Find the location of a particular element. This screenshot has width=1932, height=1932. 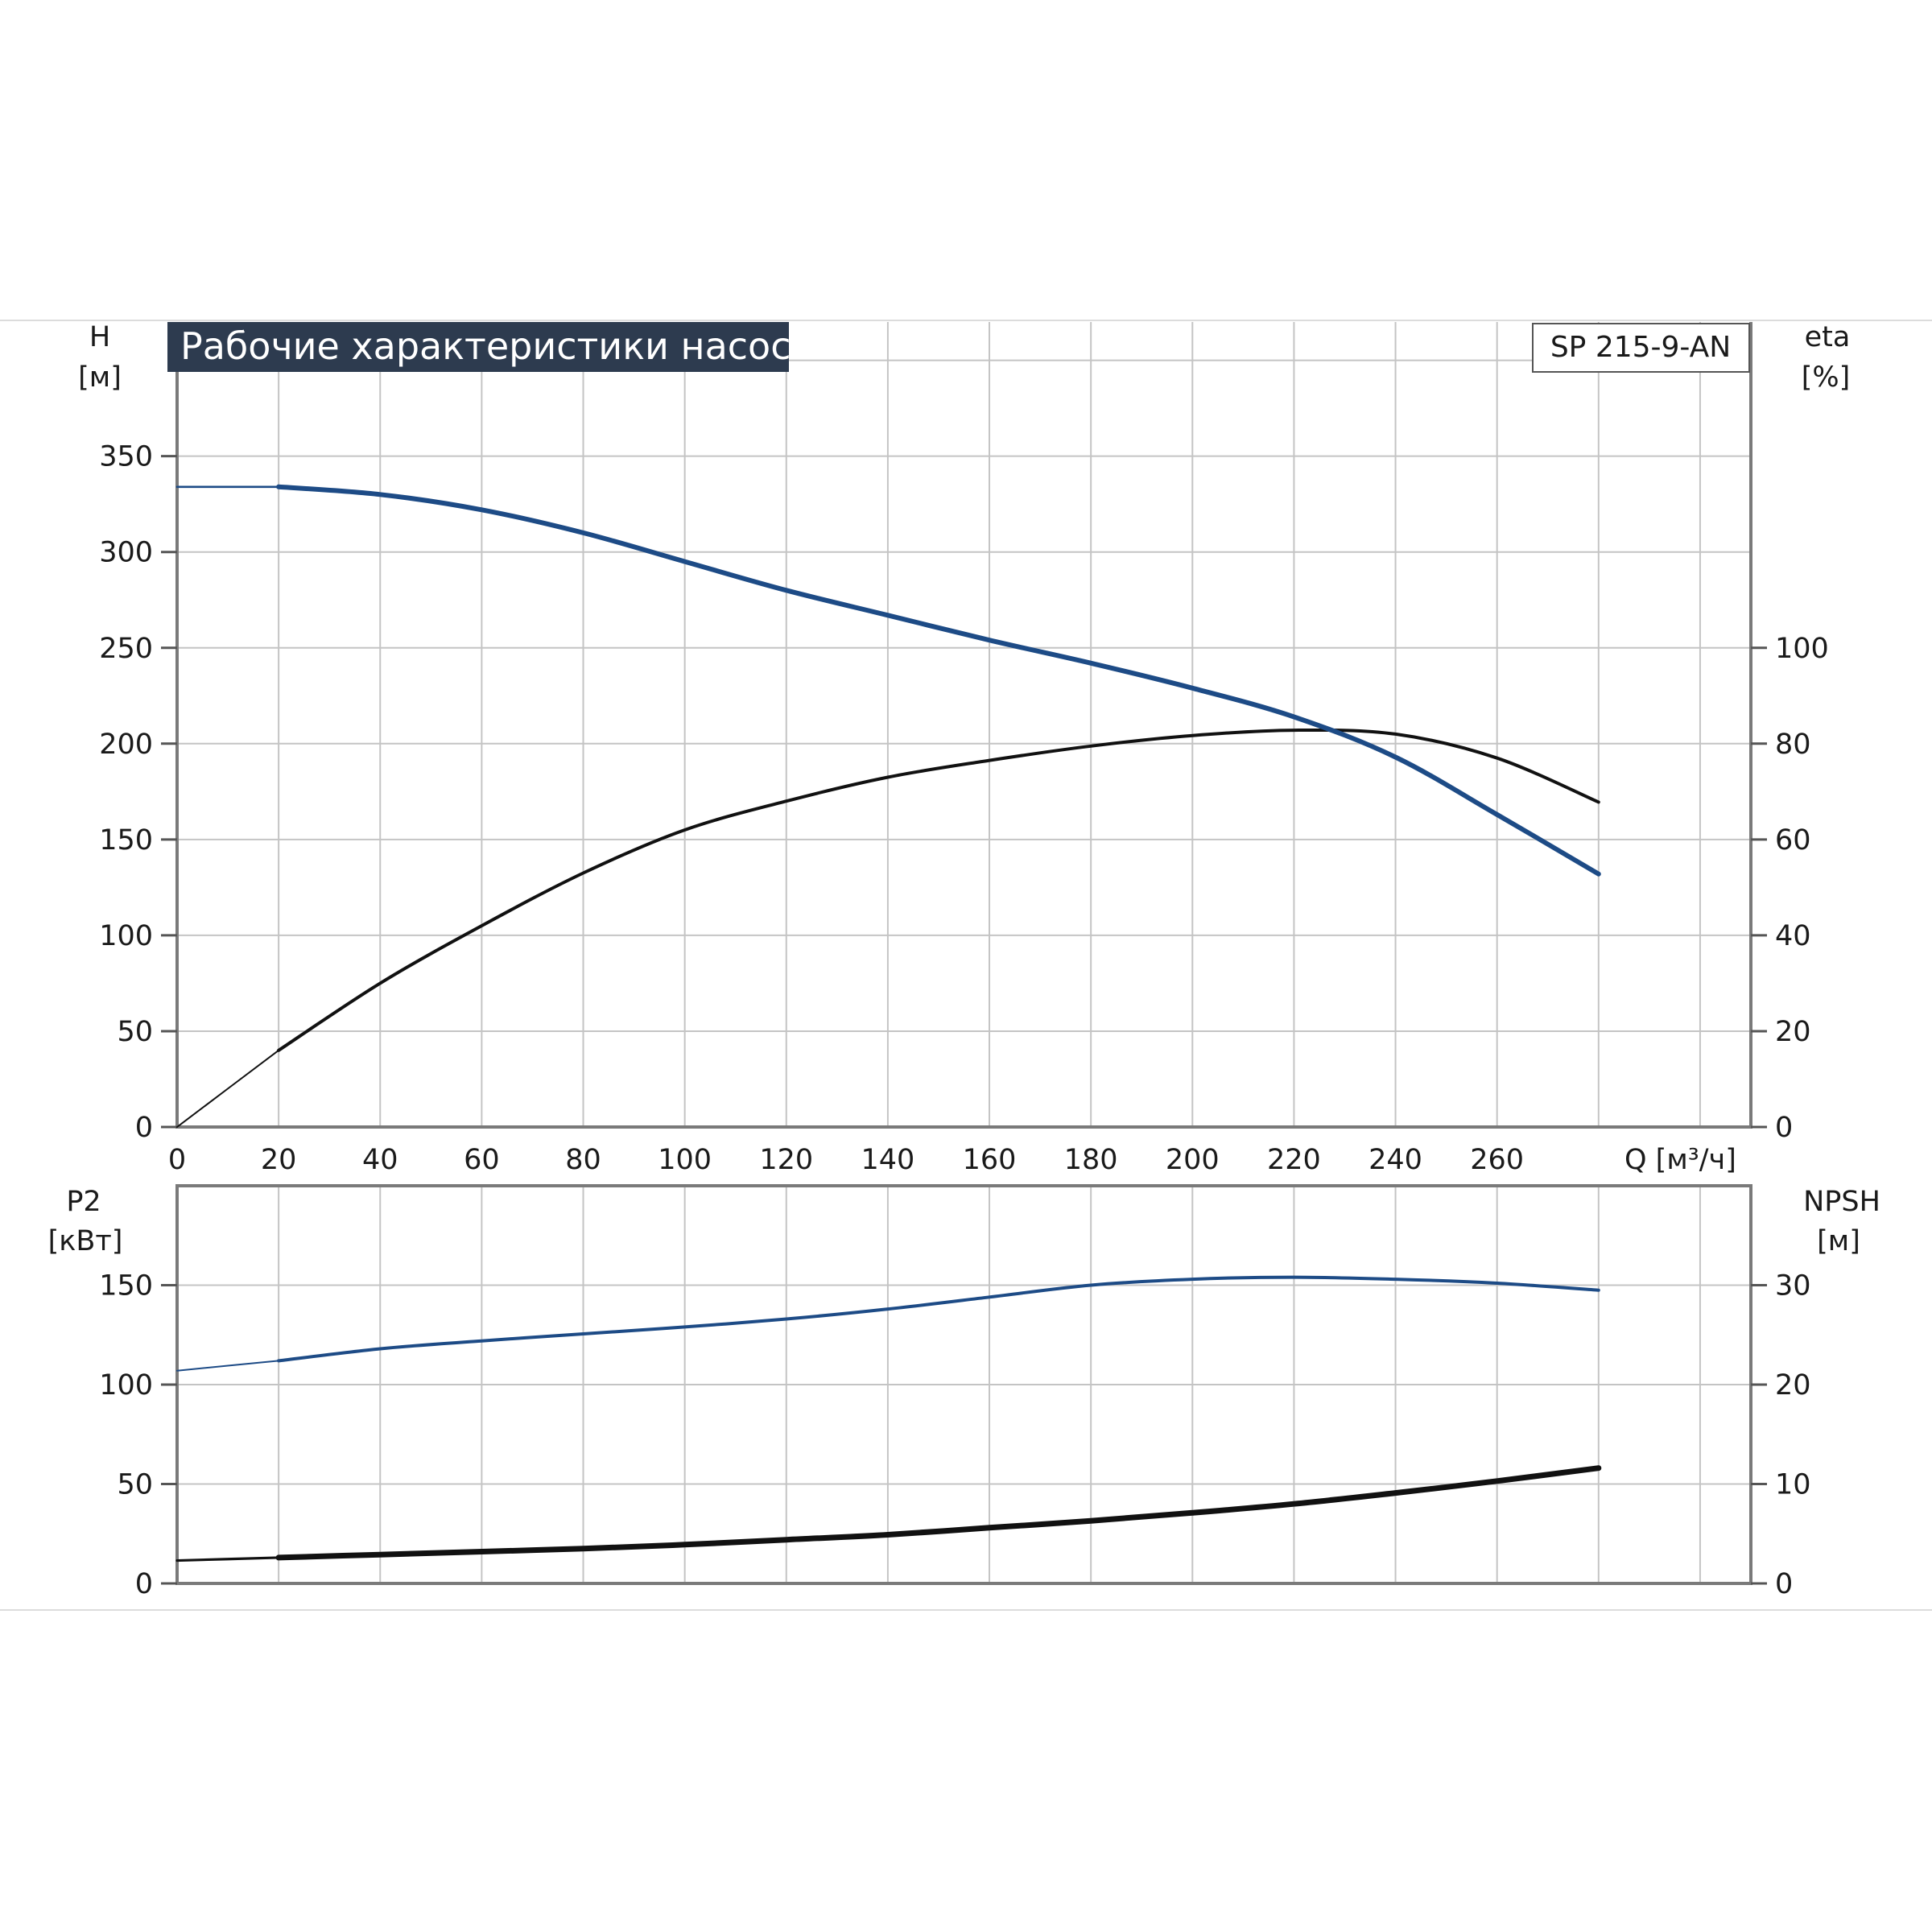

model-box is located at coordinates (1641, 348).